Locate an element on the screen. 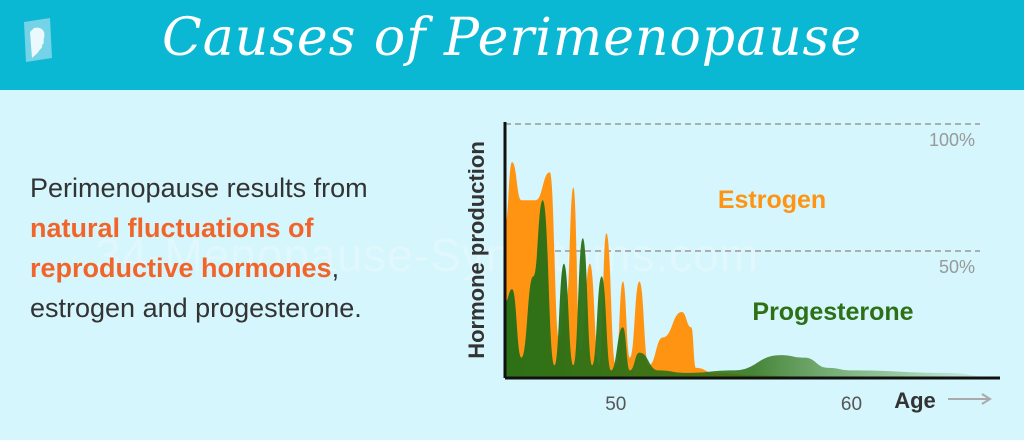 Image resolution: width=1024 pixels, height=440 pixels. x-tick-label-50: 50 is located at coordinates (615, 404).